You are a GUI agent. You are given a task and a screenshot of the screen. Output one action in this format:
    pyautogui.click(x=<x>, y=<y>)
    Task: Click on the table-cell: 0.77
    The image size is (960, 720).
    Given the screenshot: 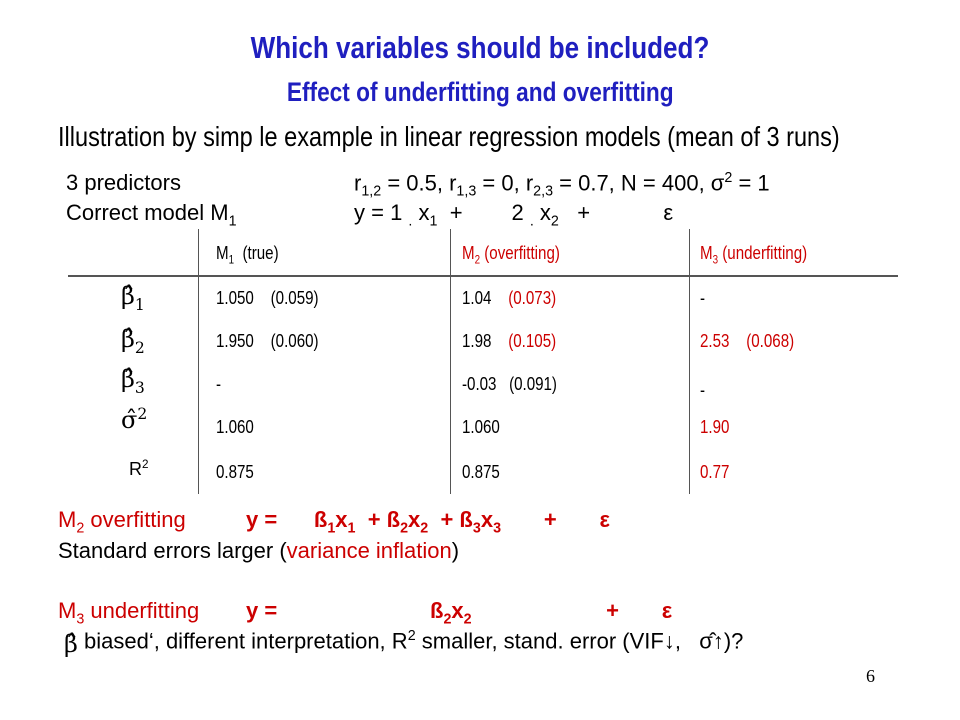 What is the action you would take?
    pyautogui.click(x=715, y=472)
    